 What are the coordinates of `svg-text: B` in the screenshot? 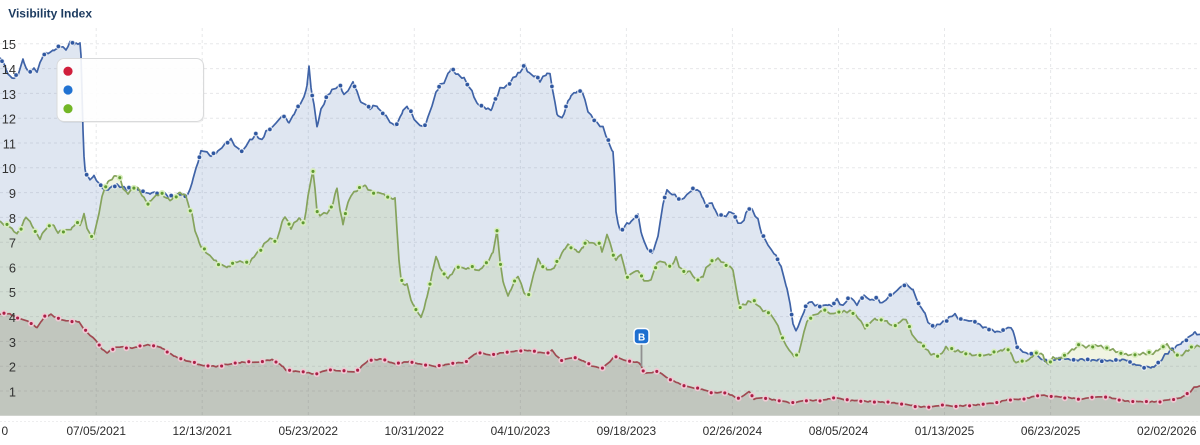 It's located at (641, 338).